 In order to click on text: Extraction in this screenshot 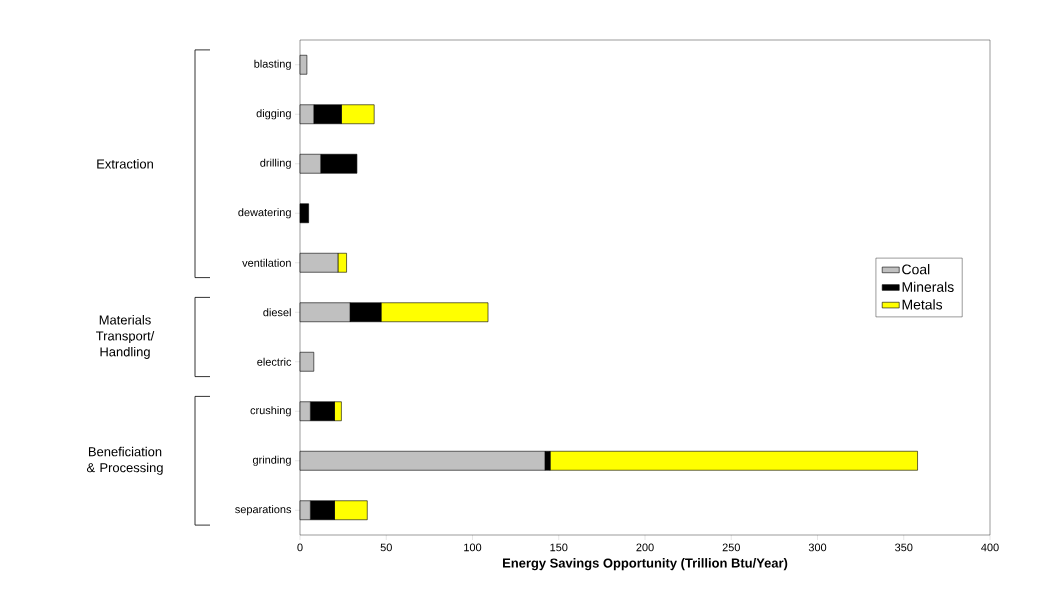, I will do `click(125, 164)`.